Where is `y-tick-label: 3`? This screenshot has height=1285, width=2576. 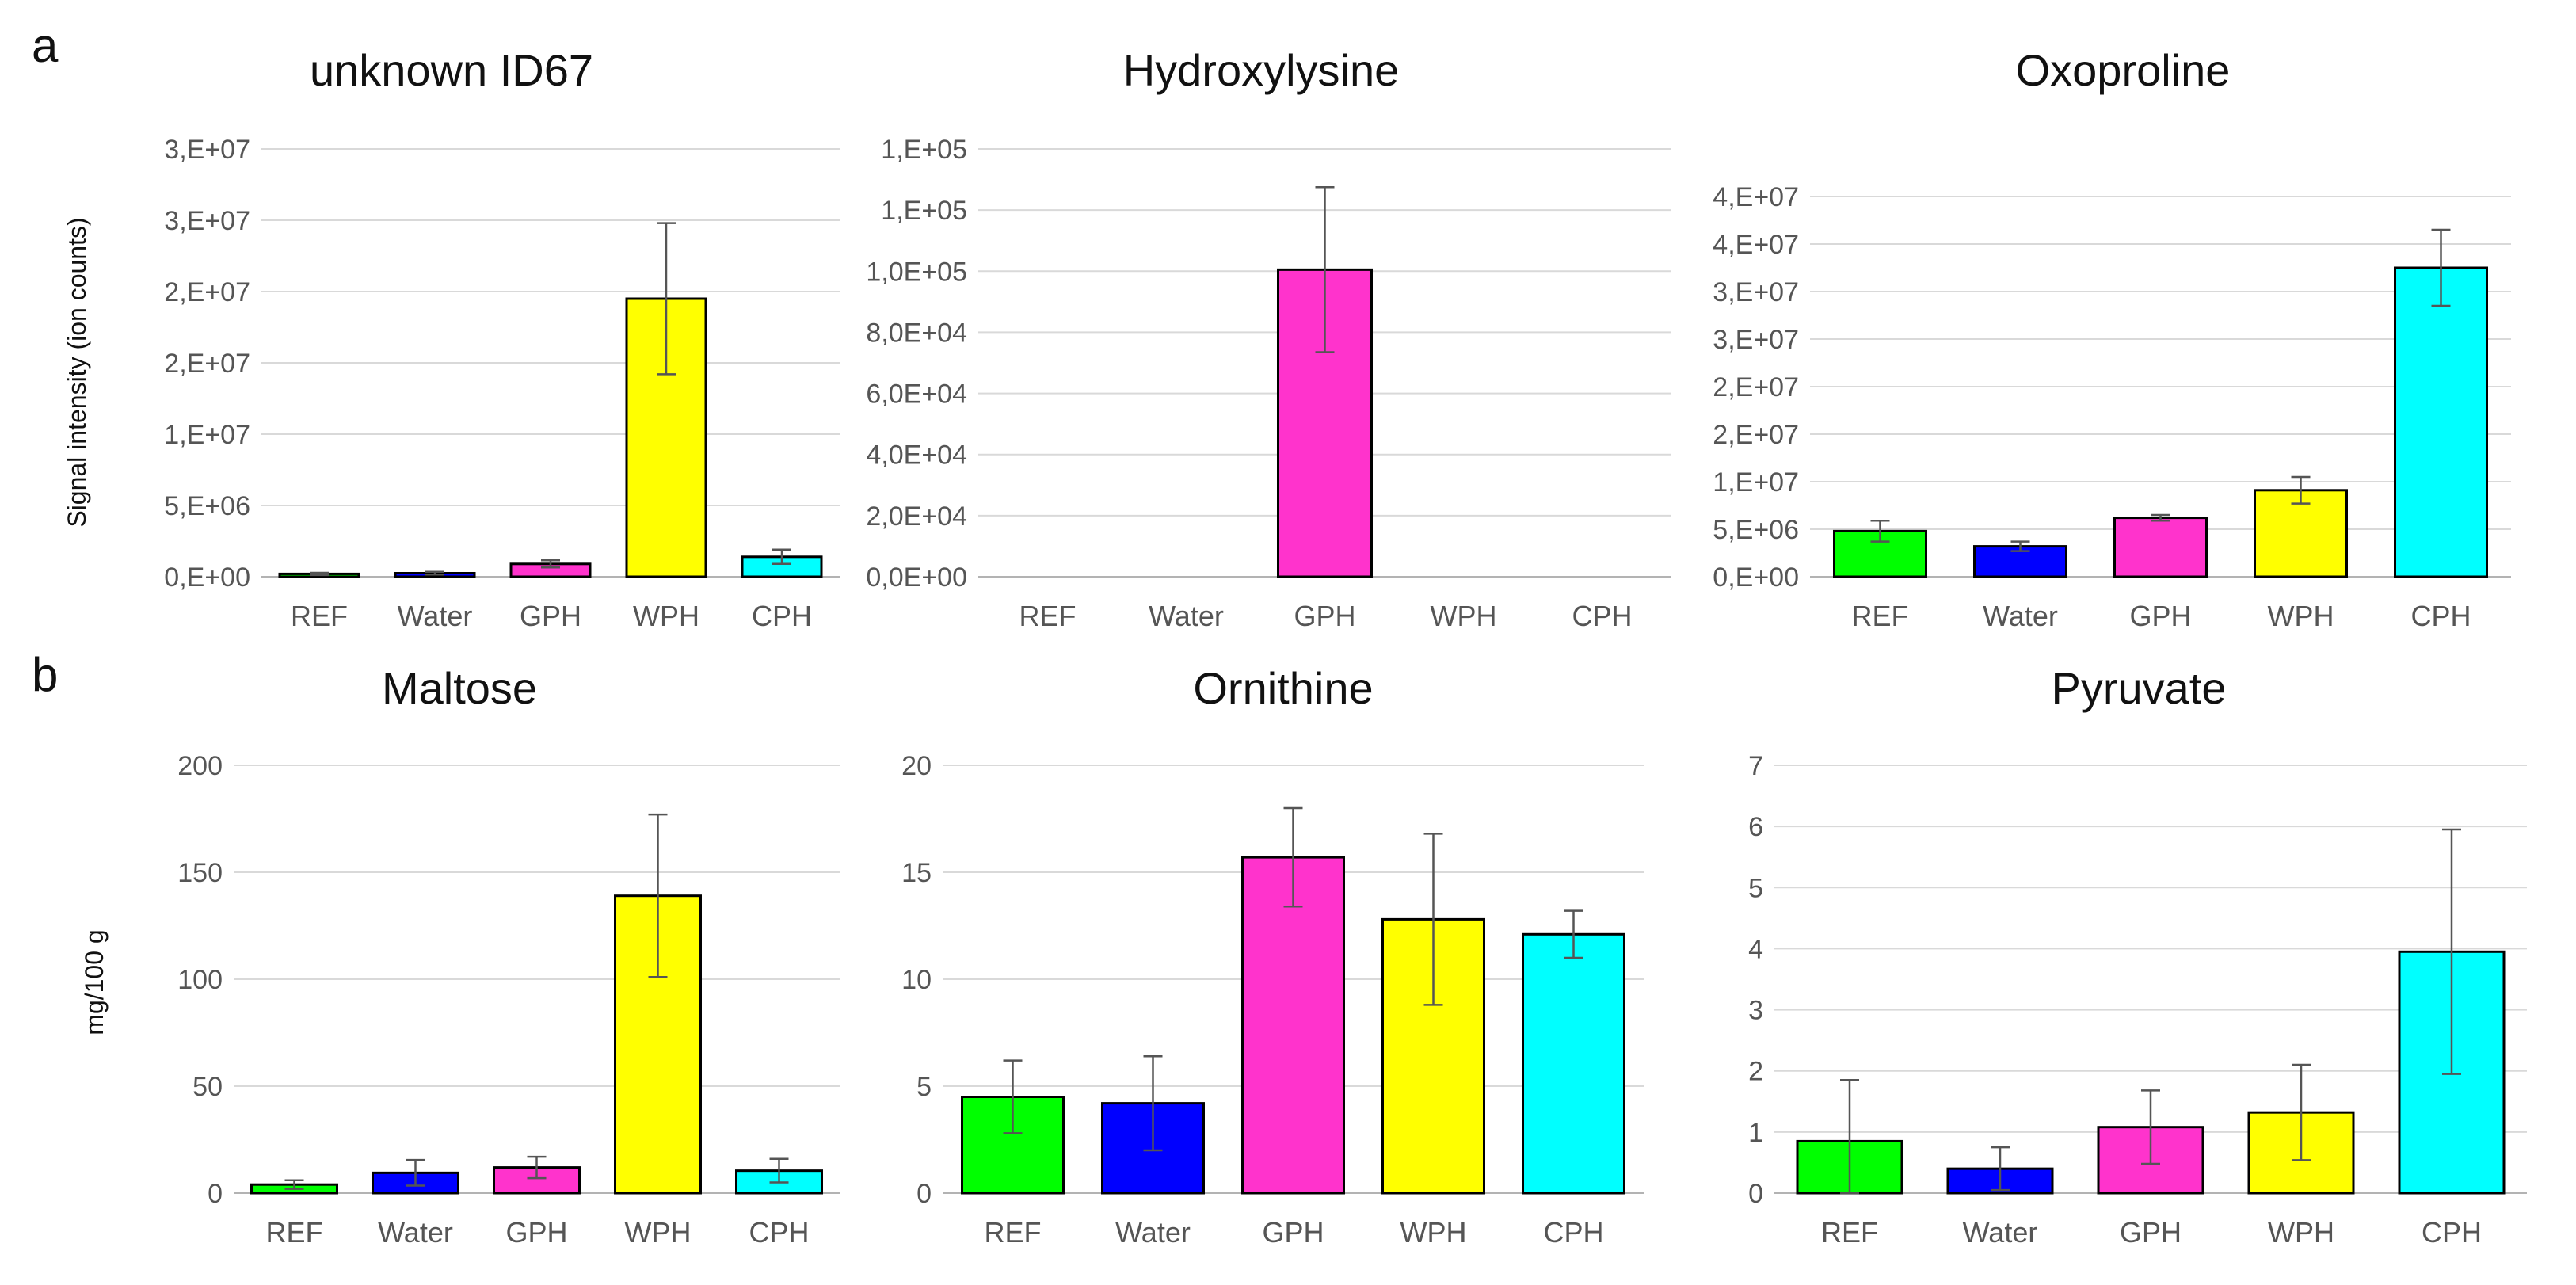
y-tick-label: 3 is located at coordinates (1756, 1011).